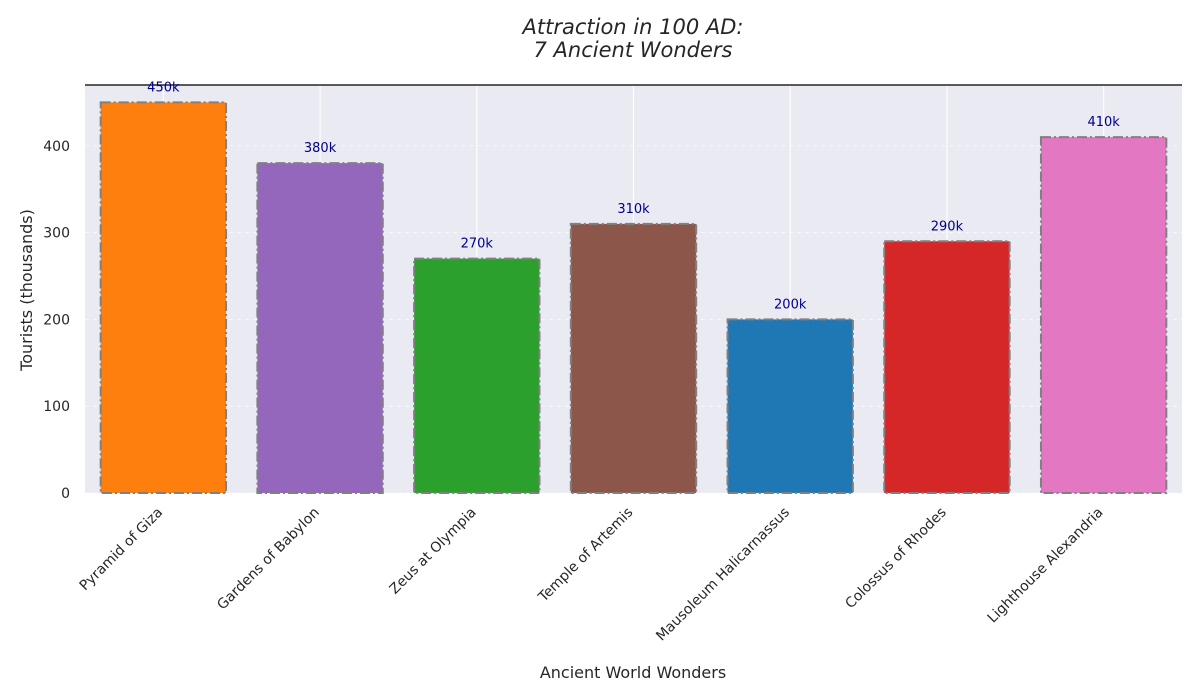 This screenshot has height=700, width=1200. Describe the element at coordinates (790, 304) in the screenshot. I see `data-label: 200k` at that location.